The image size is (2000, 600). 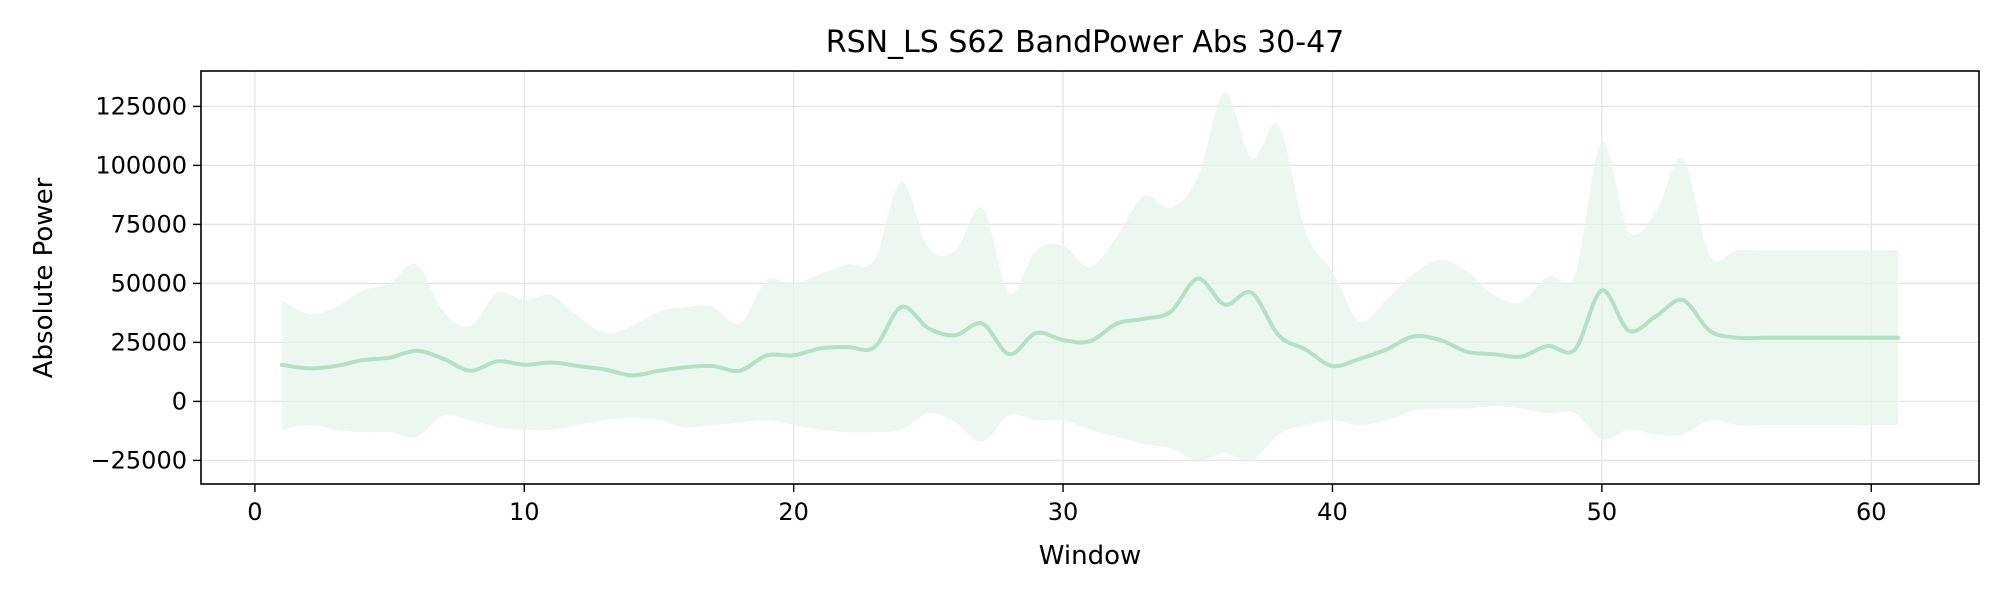 What do you see at coordinates (141, 165) in the screenshot?
I see `y-tick-label: 100000` at bounding box center [141, 165].